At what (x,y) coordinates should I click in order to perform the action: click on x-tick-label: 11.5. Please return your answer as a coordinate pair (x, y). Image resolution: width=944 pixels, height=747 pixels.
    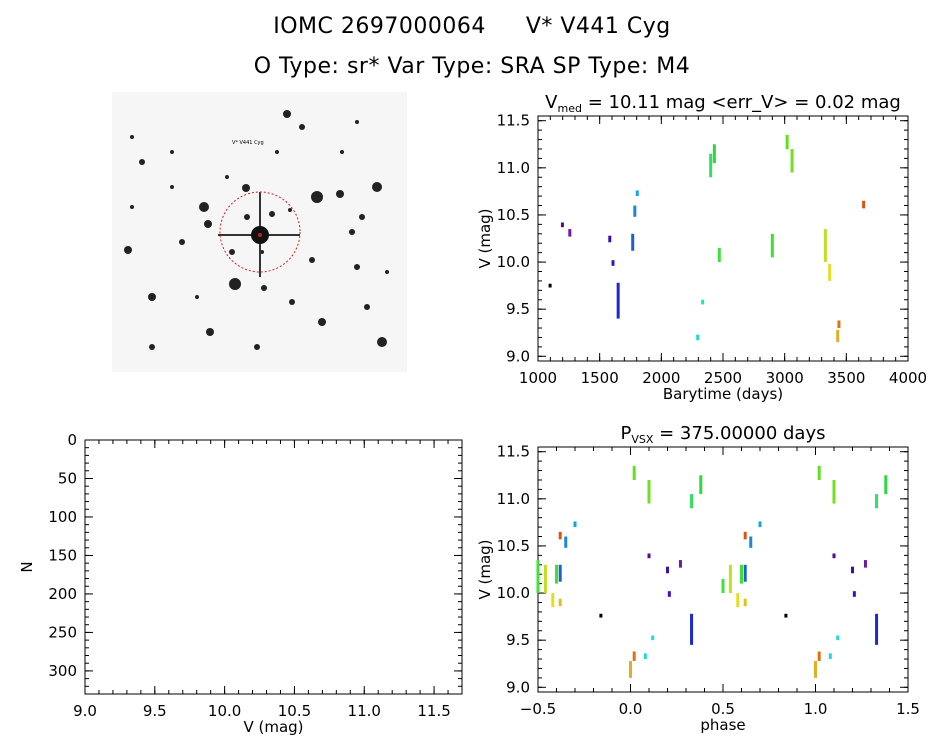
    Looking at the image, I should click on (433, 711).